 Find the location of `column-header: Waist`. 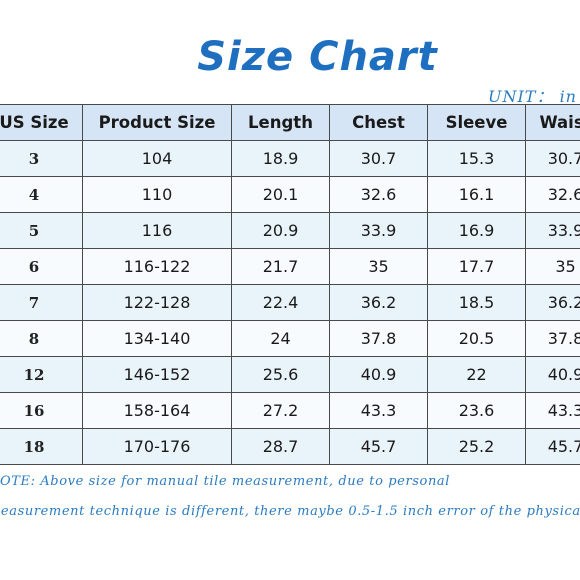

column-header: Waist is located at coordinates (552, 122).